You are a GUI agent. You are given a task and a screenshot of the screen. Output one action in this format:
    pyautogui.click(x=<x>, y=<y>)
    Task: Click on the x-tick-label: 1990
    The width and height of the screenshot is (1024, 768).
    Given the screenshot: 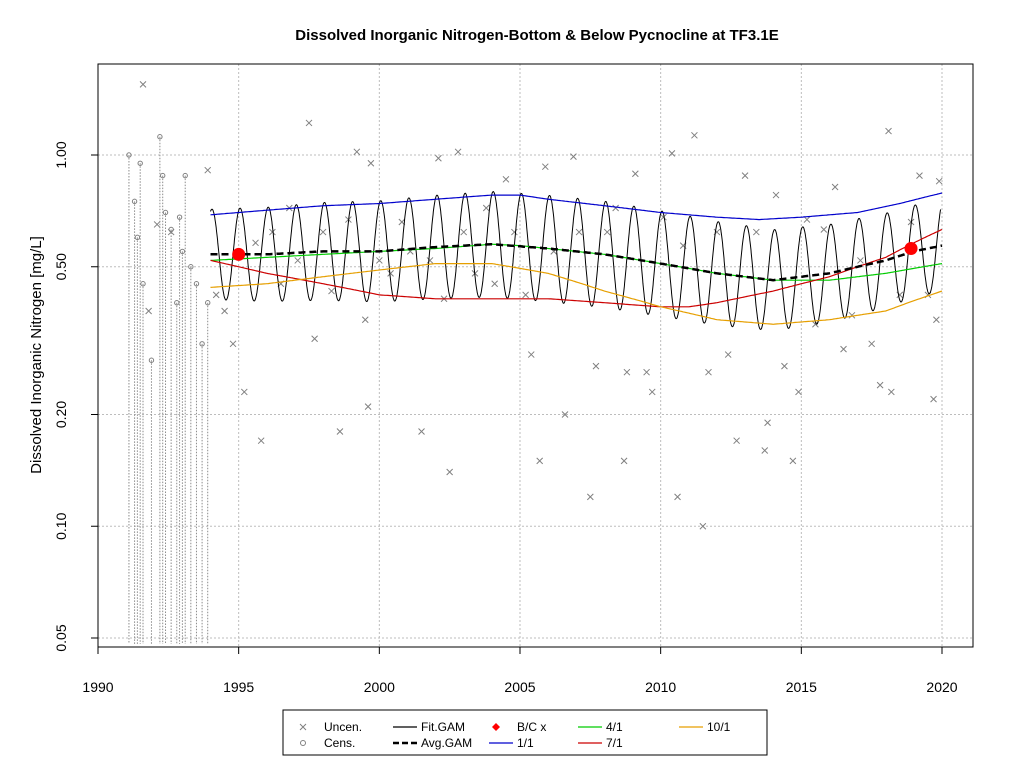 What is the action you would take?
    pyautogui.click(x=97, y=687)
    